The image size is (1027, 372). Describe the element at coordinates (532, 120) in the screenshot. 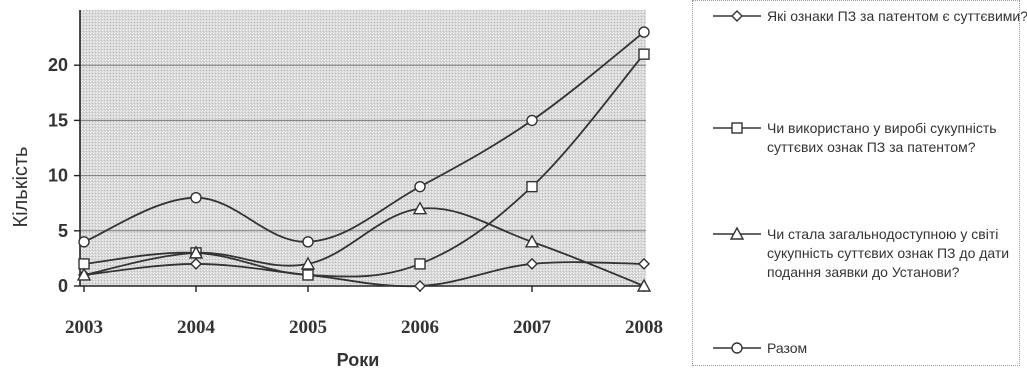

I see `series-4-point-2007` at that location.